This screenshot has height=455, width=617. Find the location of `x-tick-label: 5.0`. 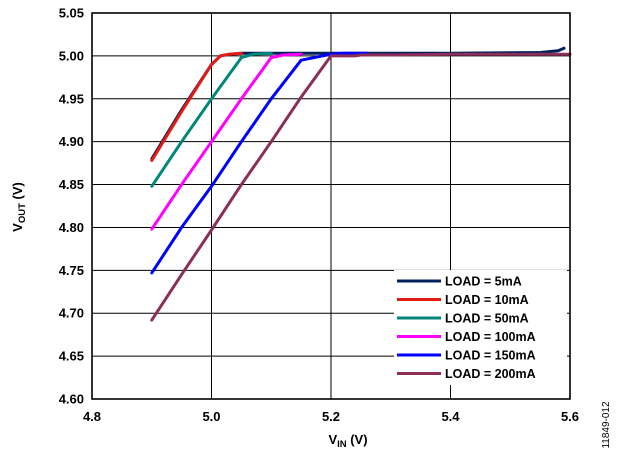

x-tick-label: 5.0 is located at coordinates (211, 416).